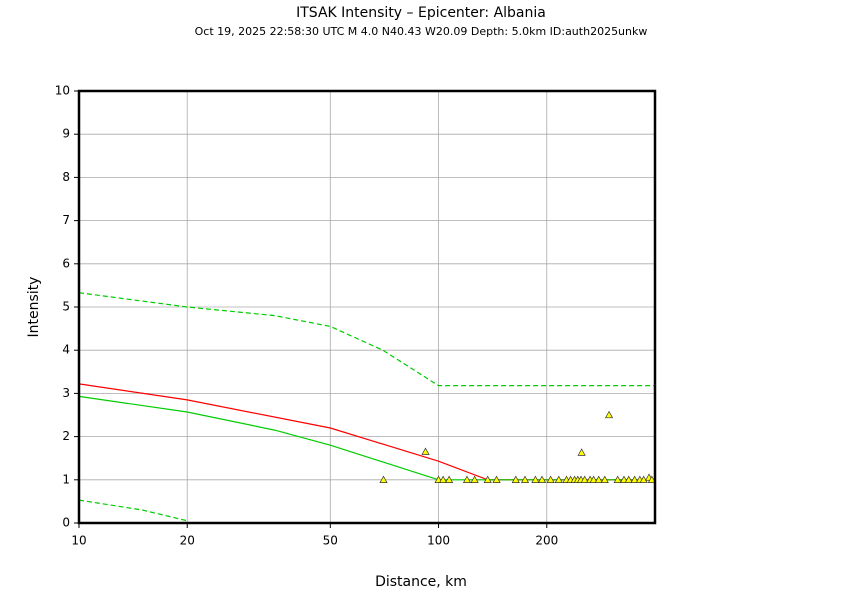 Image resolution: width=842 pixels, height=599 pixels. What do you see at coordinates (546, 541) in the screenshot?
I see `x-tick-label: 200` at bounding box center [546, 541].